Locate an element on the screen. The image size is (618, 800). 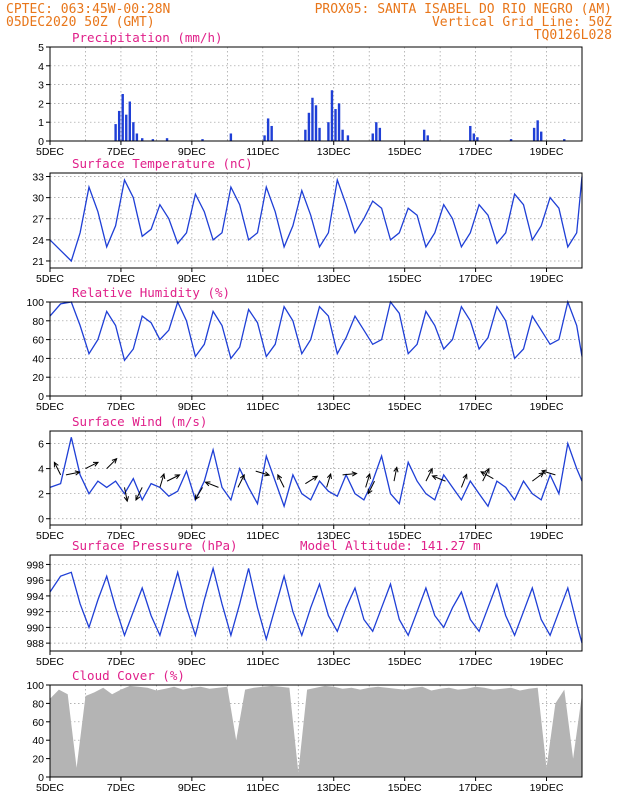
precip-title: Precipitation (mm/h) is located at coordinates (147, 37).